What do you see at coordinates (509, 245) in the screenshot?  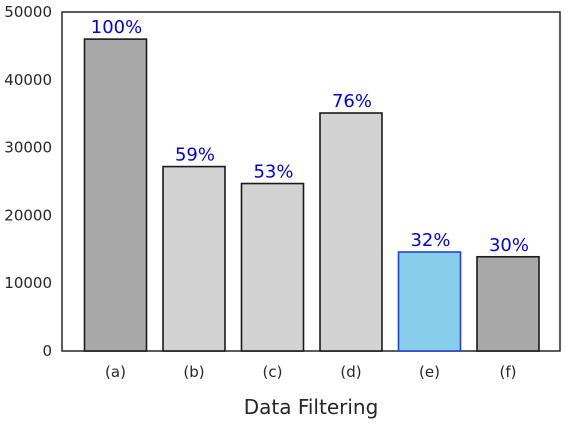 I see `bar-data-label: 30%` at bounding box center [509, 245].